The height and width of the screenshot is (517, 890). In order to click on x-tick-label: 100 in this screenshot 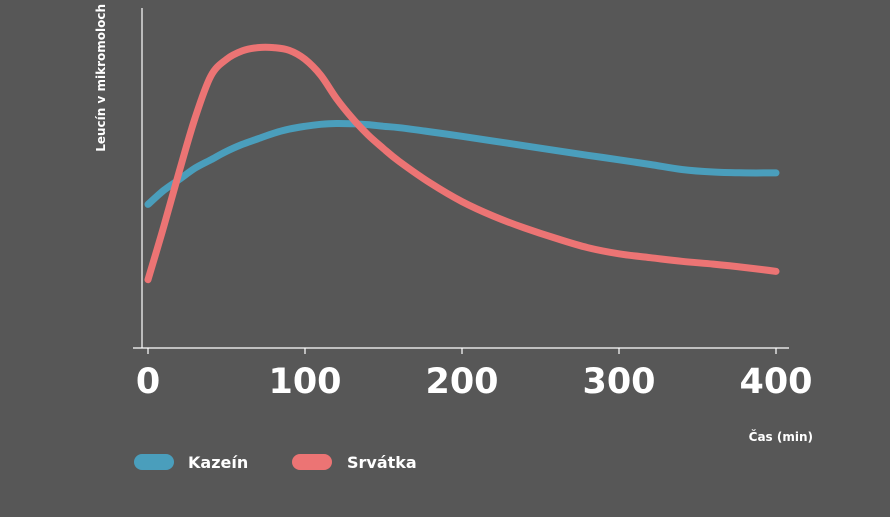, I will do `click(304, 382)`.